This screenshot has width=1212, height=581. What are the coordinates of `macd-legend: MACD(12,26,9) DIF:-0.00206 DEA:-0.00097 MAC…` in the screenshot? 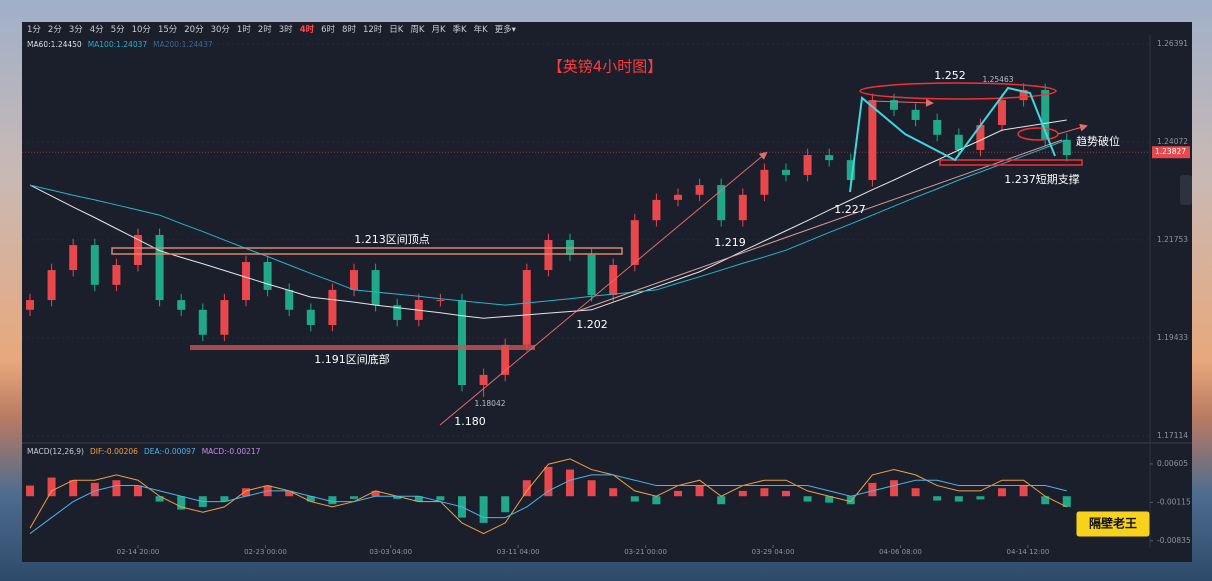 It's located at (143, 451).